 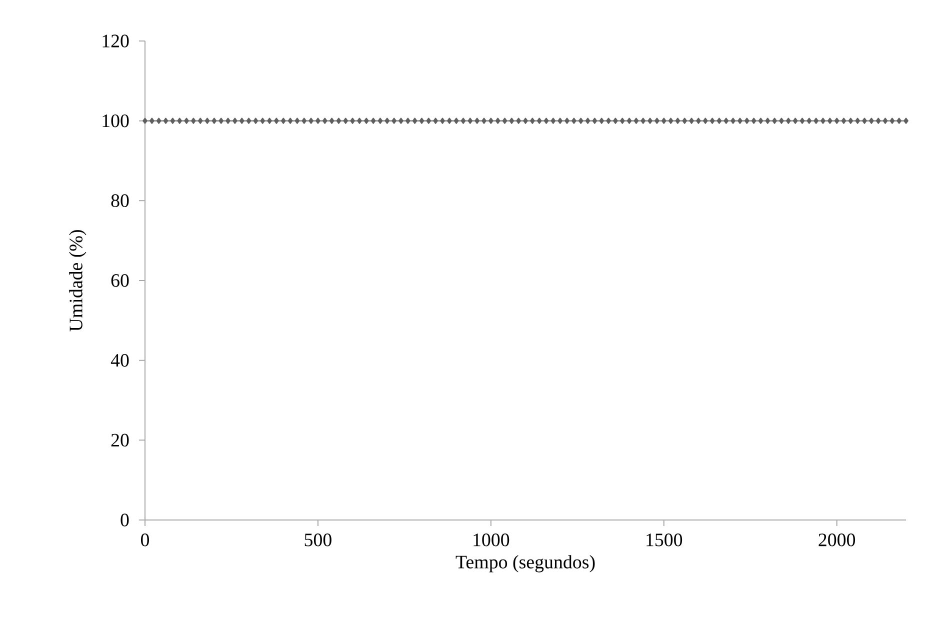 I want to click on x-tick-label: 2000, so click(x=837, y=540).